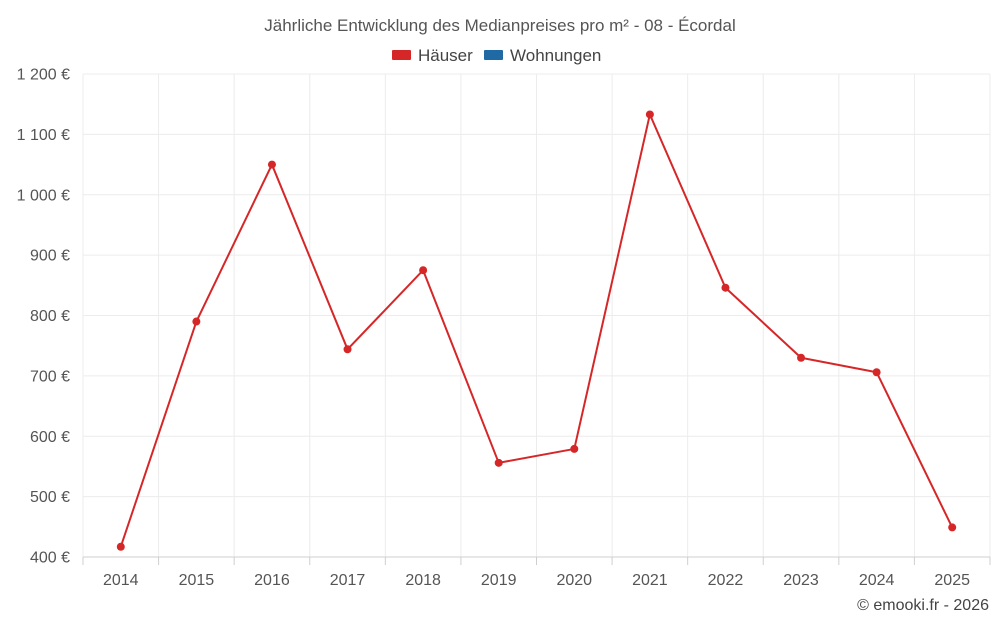 The image size is (1000, 625). I want to click on legend-item-haeuser: Häuser, so click(432, 55).